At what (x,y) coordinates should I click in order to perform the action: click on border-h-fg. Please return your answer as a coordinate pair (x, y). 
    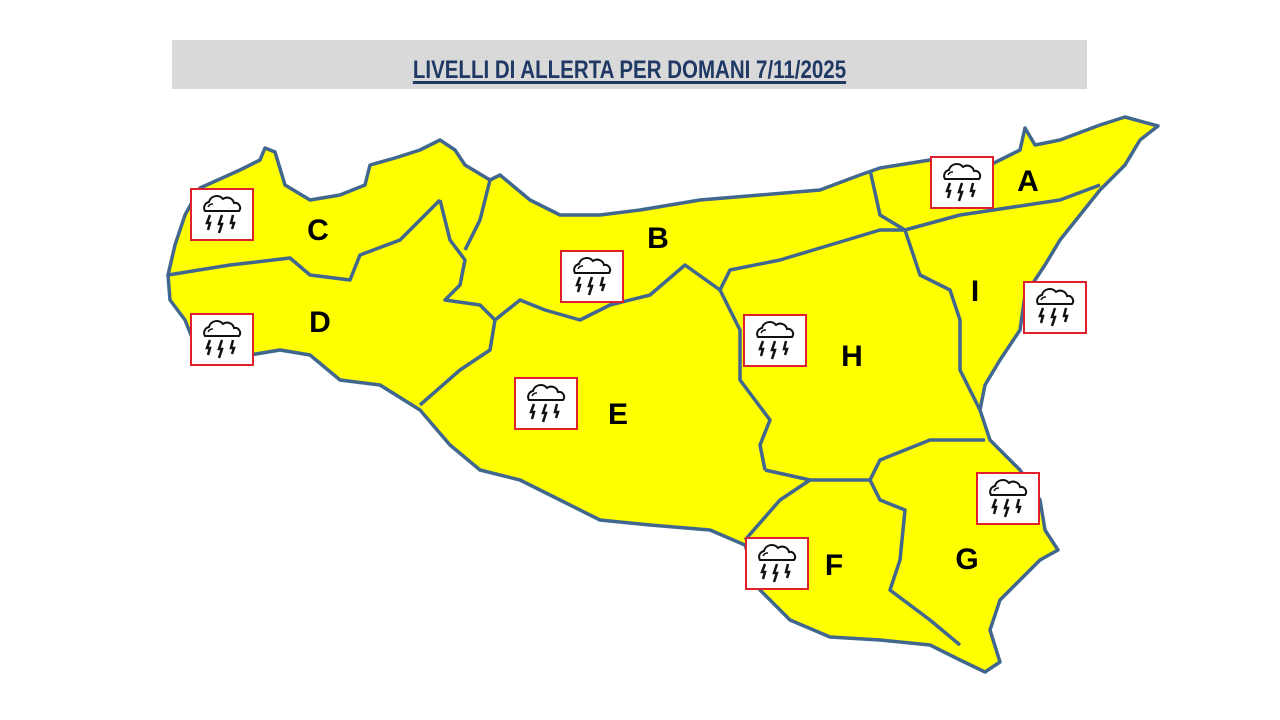
    Looking at the image, I should click on (874, 460).